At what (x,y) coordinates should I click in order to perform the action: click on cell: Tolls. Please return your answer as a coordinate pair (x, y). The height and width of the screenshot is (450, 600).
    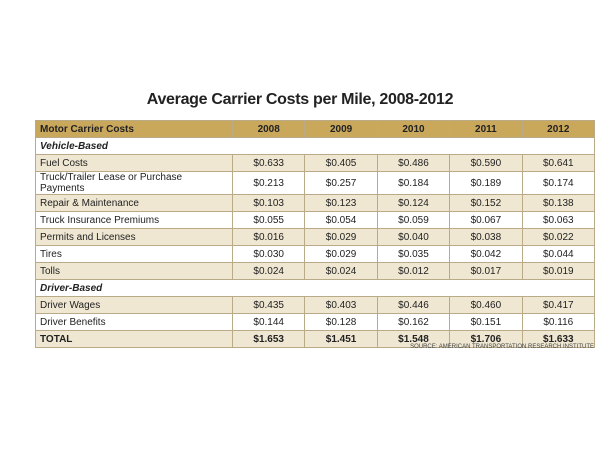
    Looking at the image, I should click on (134, 271).